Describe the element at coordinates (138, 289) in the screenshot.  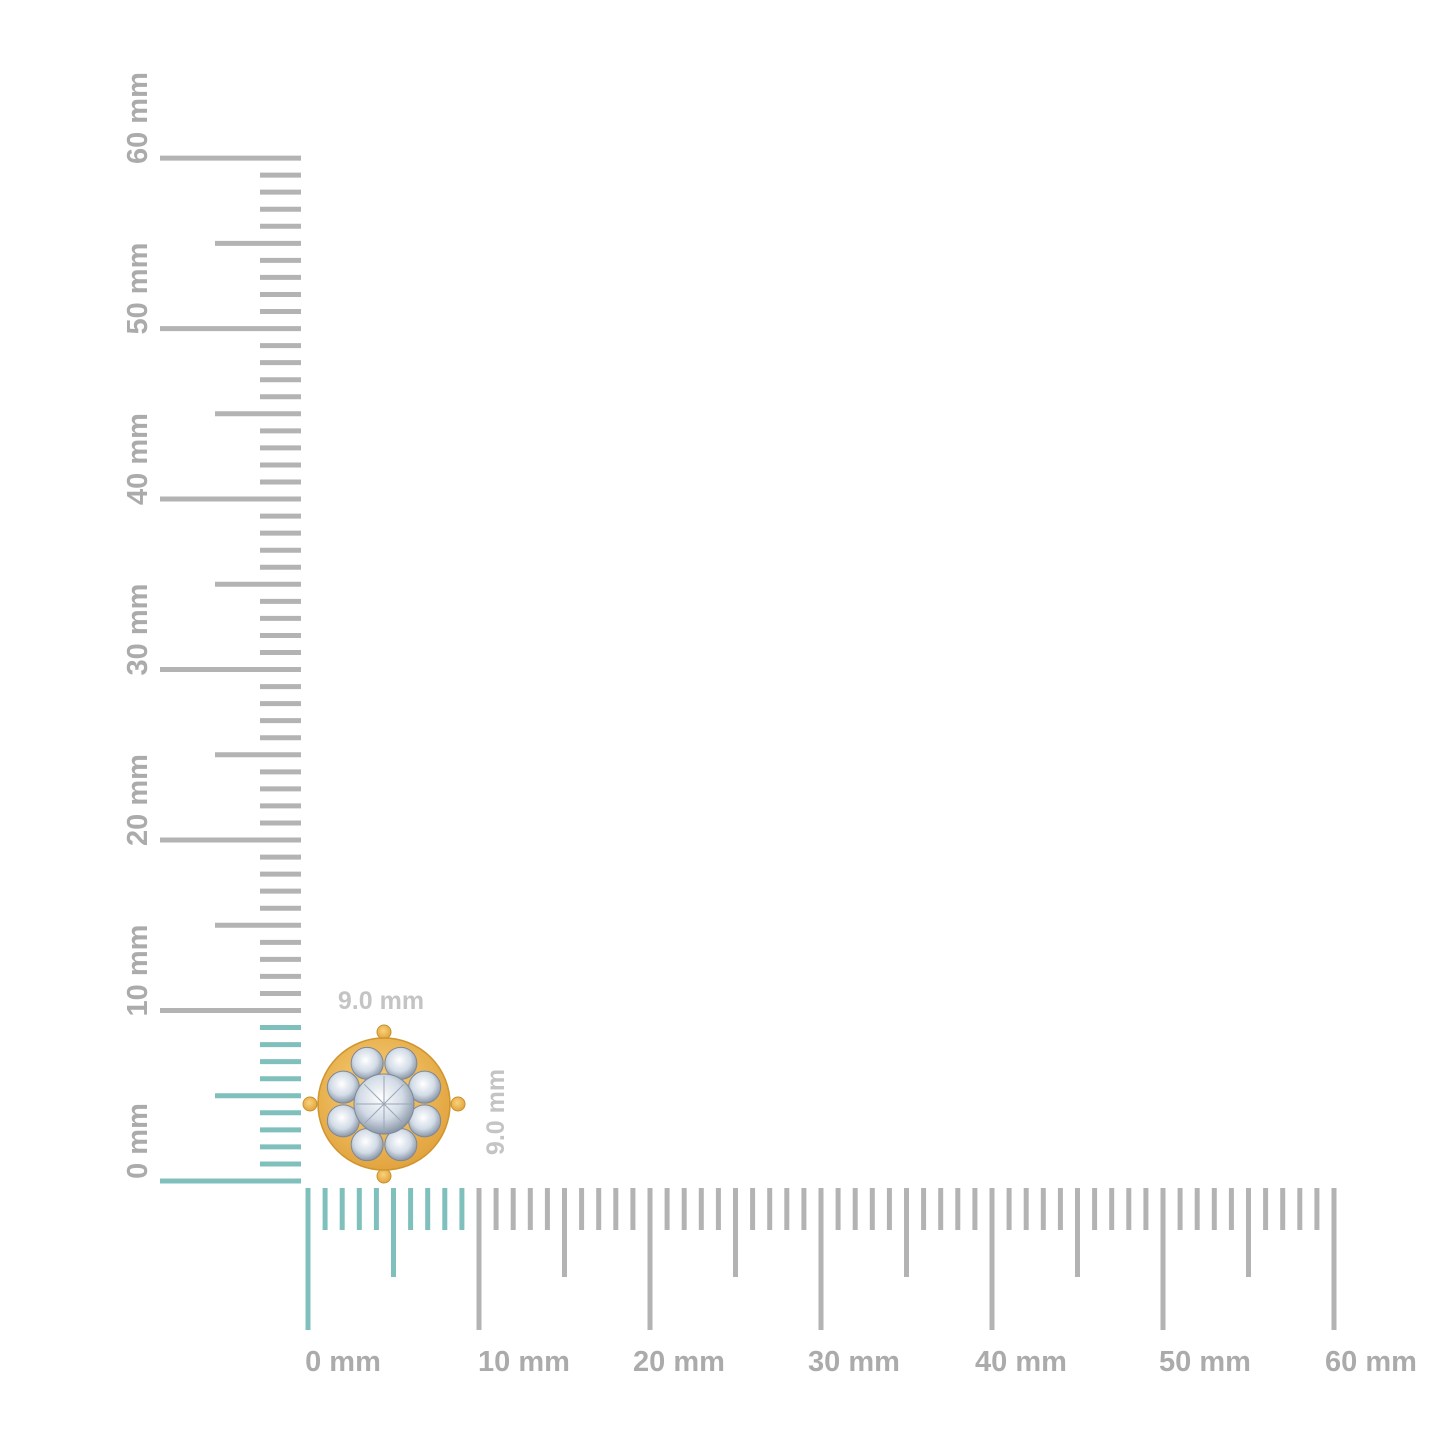
I see `vertical-axis-label: 50 mm` at that location.